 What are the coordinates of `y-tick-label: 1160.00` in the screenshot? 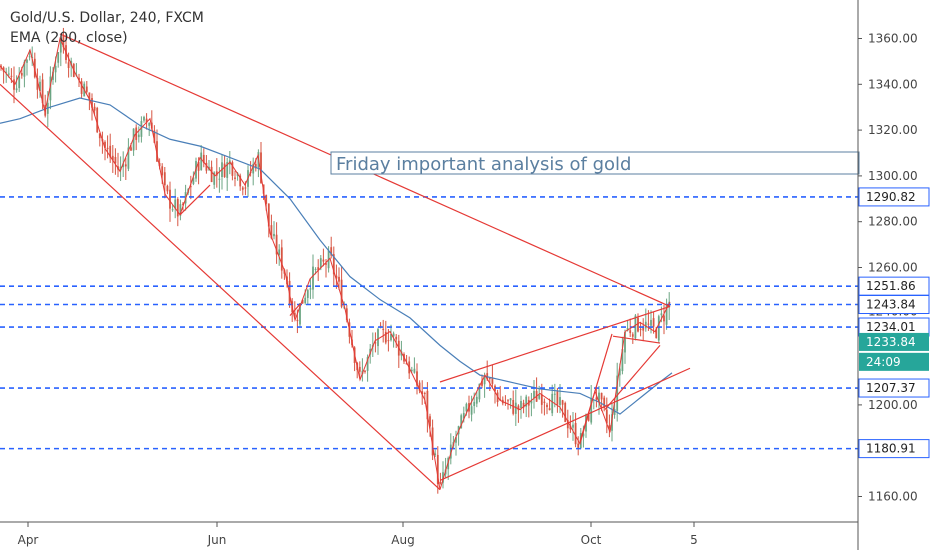 It's located at (893, 497).